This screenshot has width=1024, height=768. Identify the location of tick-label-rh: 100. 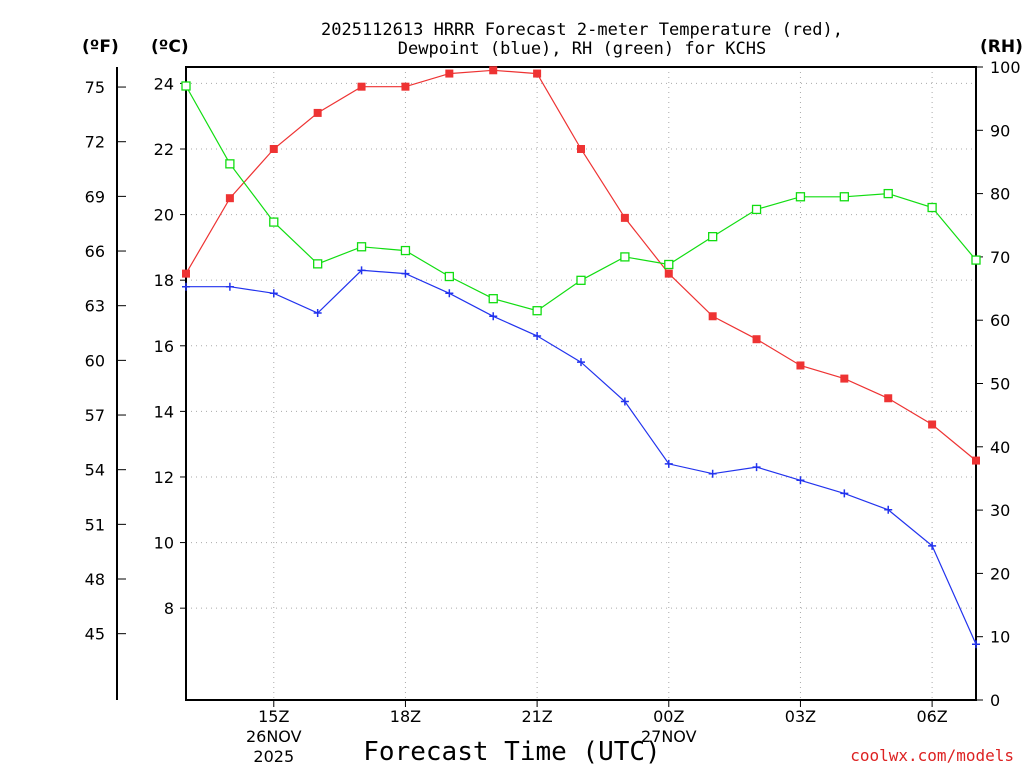
(1005, 67).